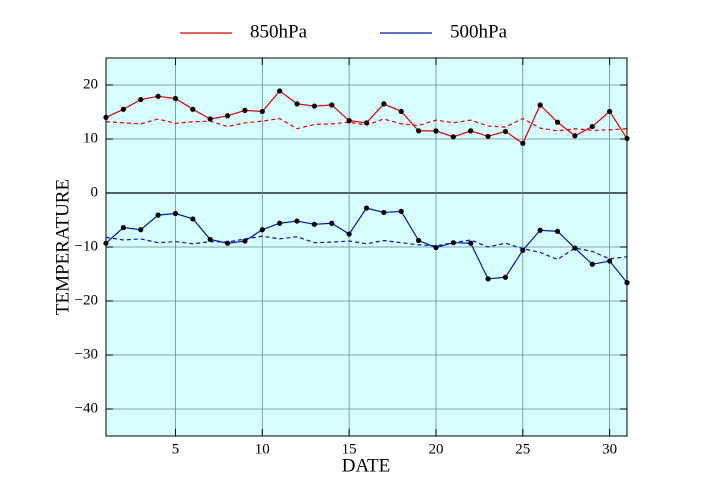  Describe the element at coordinates (609, 449) in the screenshot. I see `x-tick-label: 30` at that location.